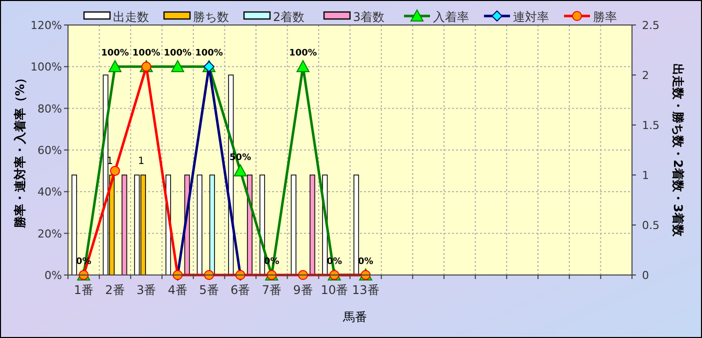 The image size is (702, 338). What do you see at coordinates (531, 17) in the screenshot?
I see `legend-label: 連対率` at bounding box center [531, 17].